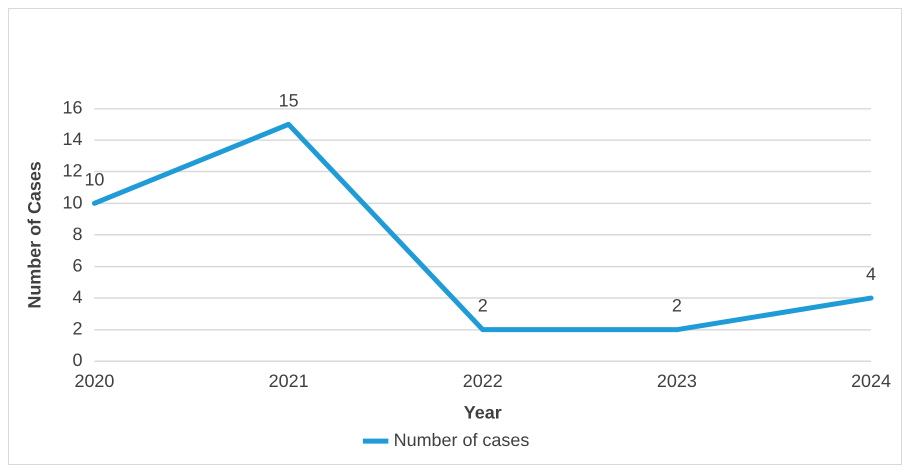 This screenshot has width=912, height=475. What do you see at coordinates (871, 380) in the screenshot?
I see `x-tick-label: 2024` at bounding box center [871, 380].